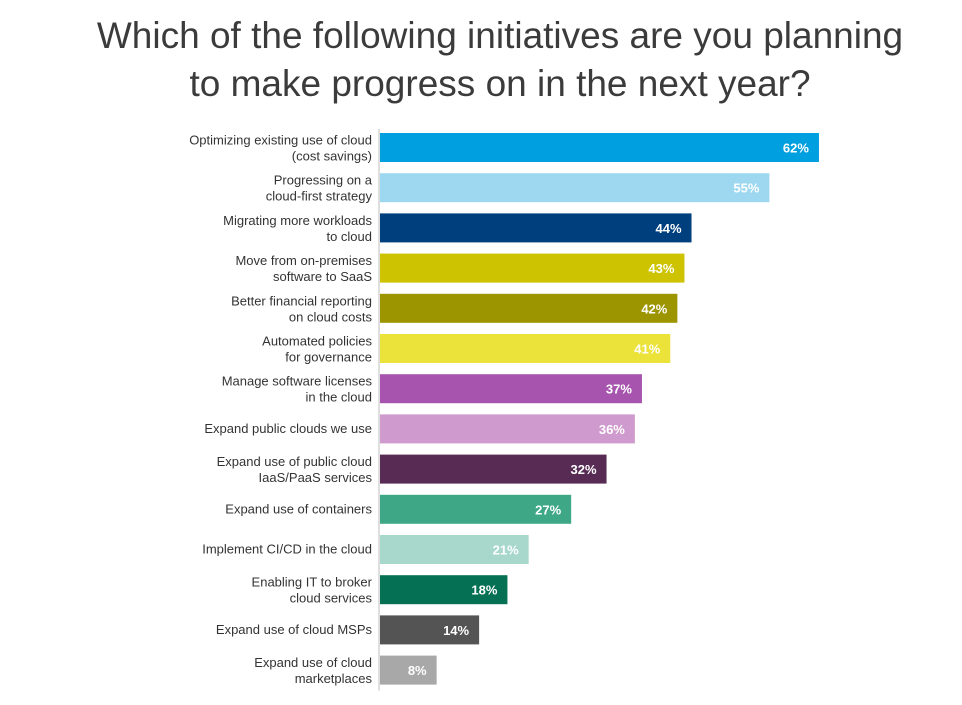 The width and height of the screenshot is (962, 705). Describe the element at coordinates (619, 389) in the screenshot. I see `bar-value-label-7: 37%` at that location.